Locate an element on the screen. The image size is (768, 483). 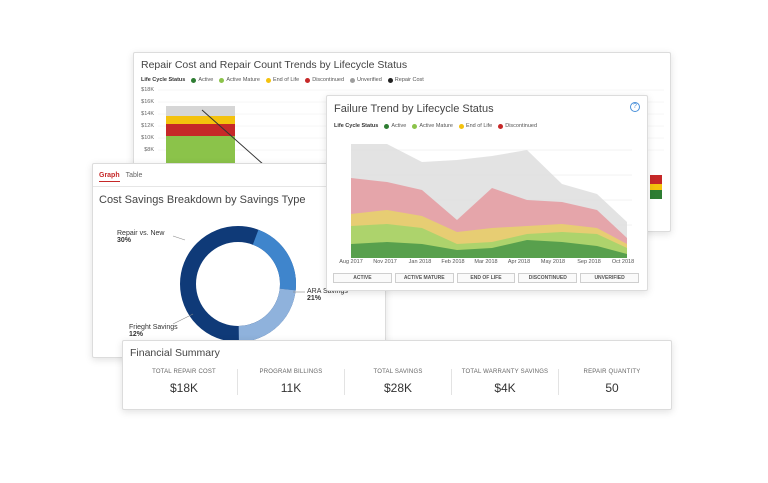
savings-donut-chart is located at coordinates (238, 284).